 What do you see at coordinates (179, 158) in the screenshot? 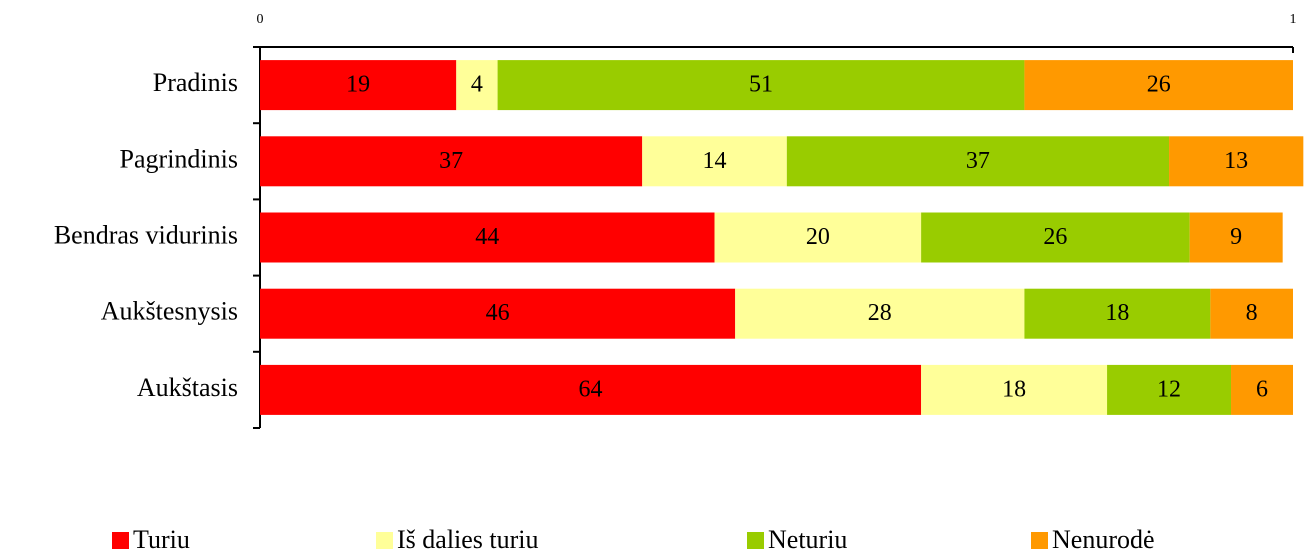
I see `category-label: Pagrindinis` at bounding box center [179, 158].